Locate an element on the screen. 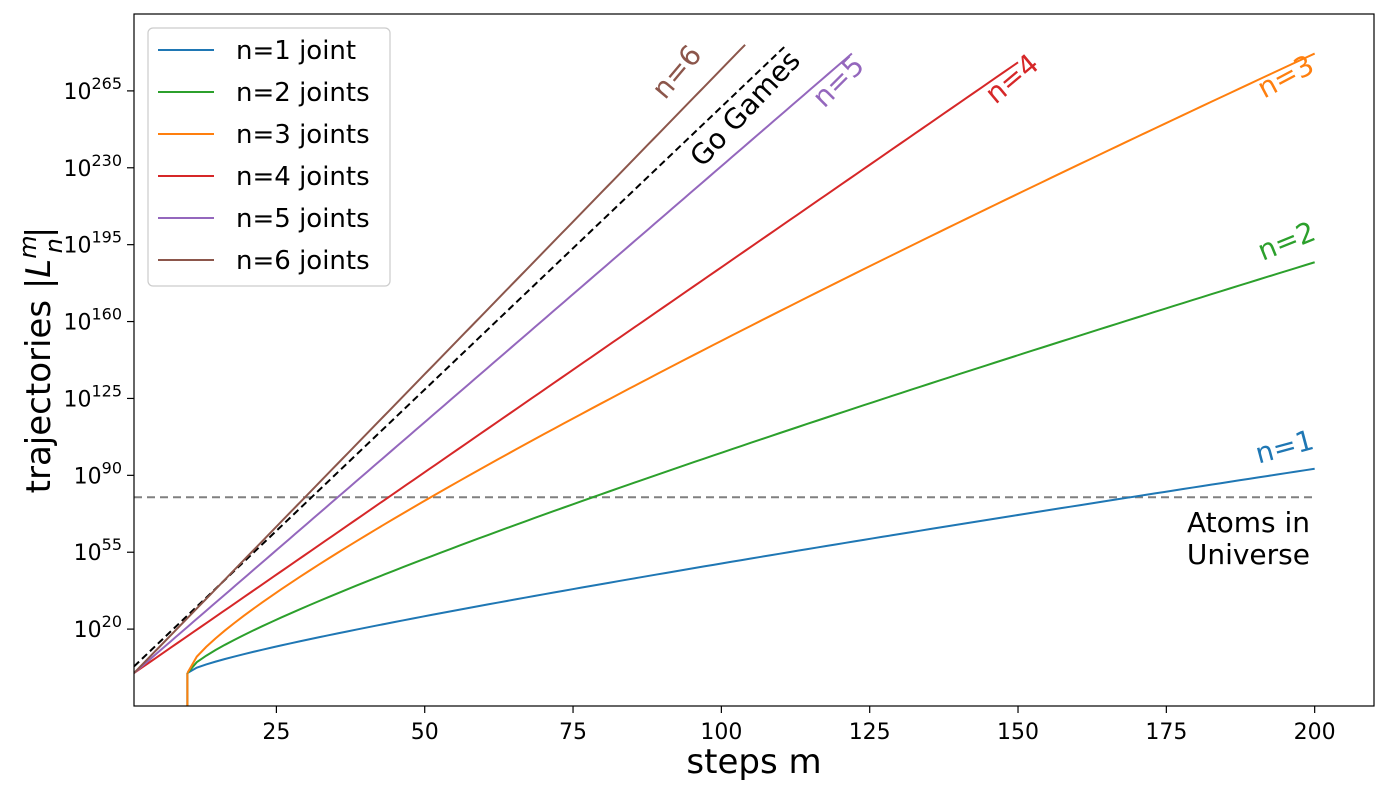 This screenshot has height=789, width=1387. x-tick-label: 50 is located at coordinates (425, 732).